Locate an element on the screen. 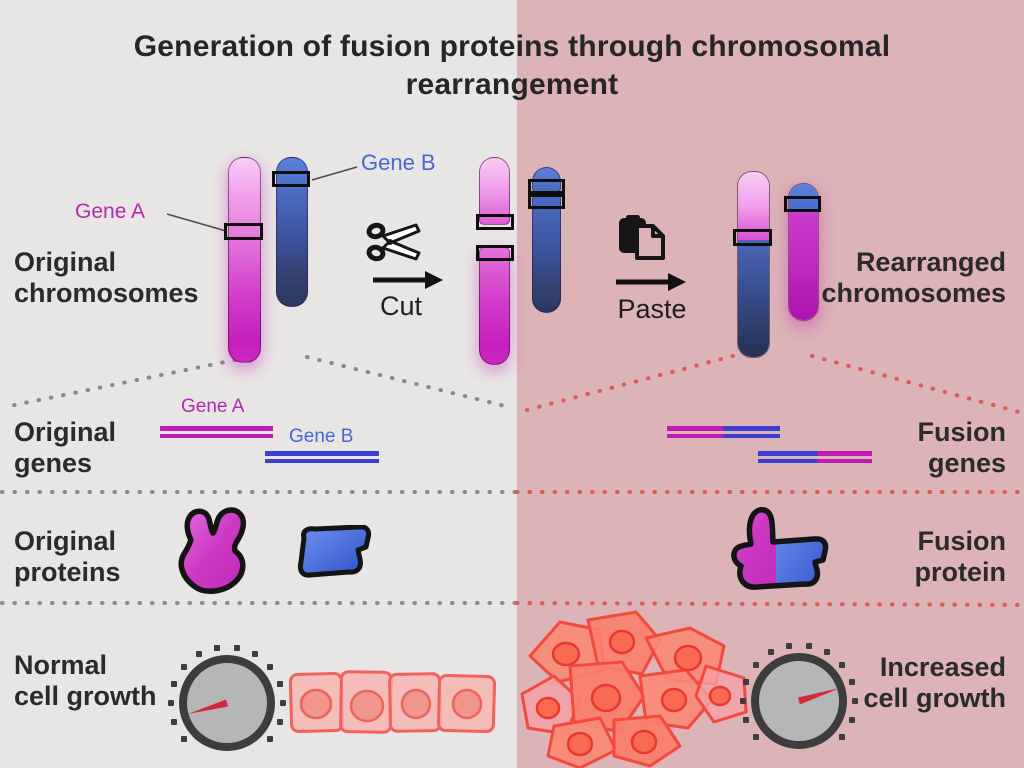 Image resolution: width=1024 pixels, height=768 pixels. increased-cell-growth-label-line1: Increased is located at coordinates (942, 667).